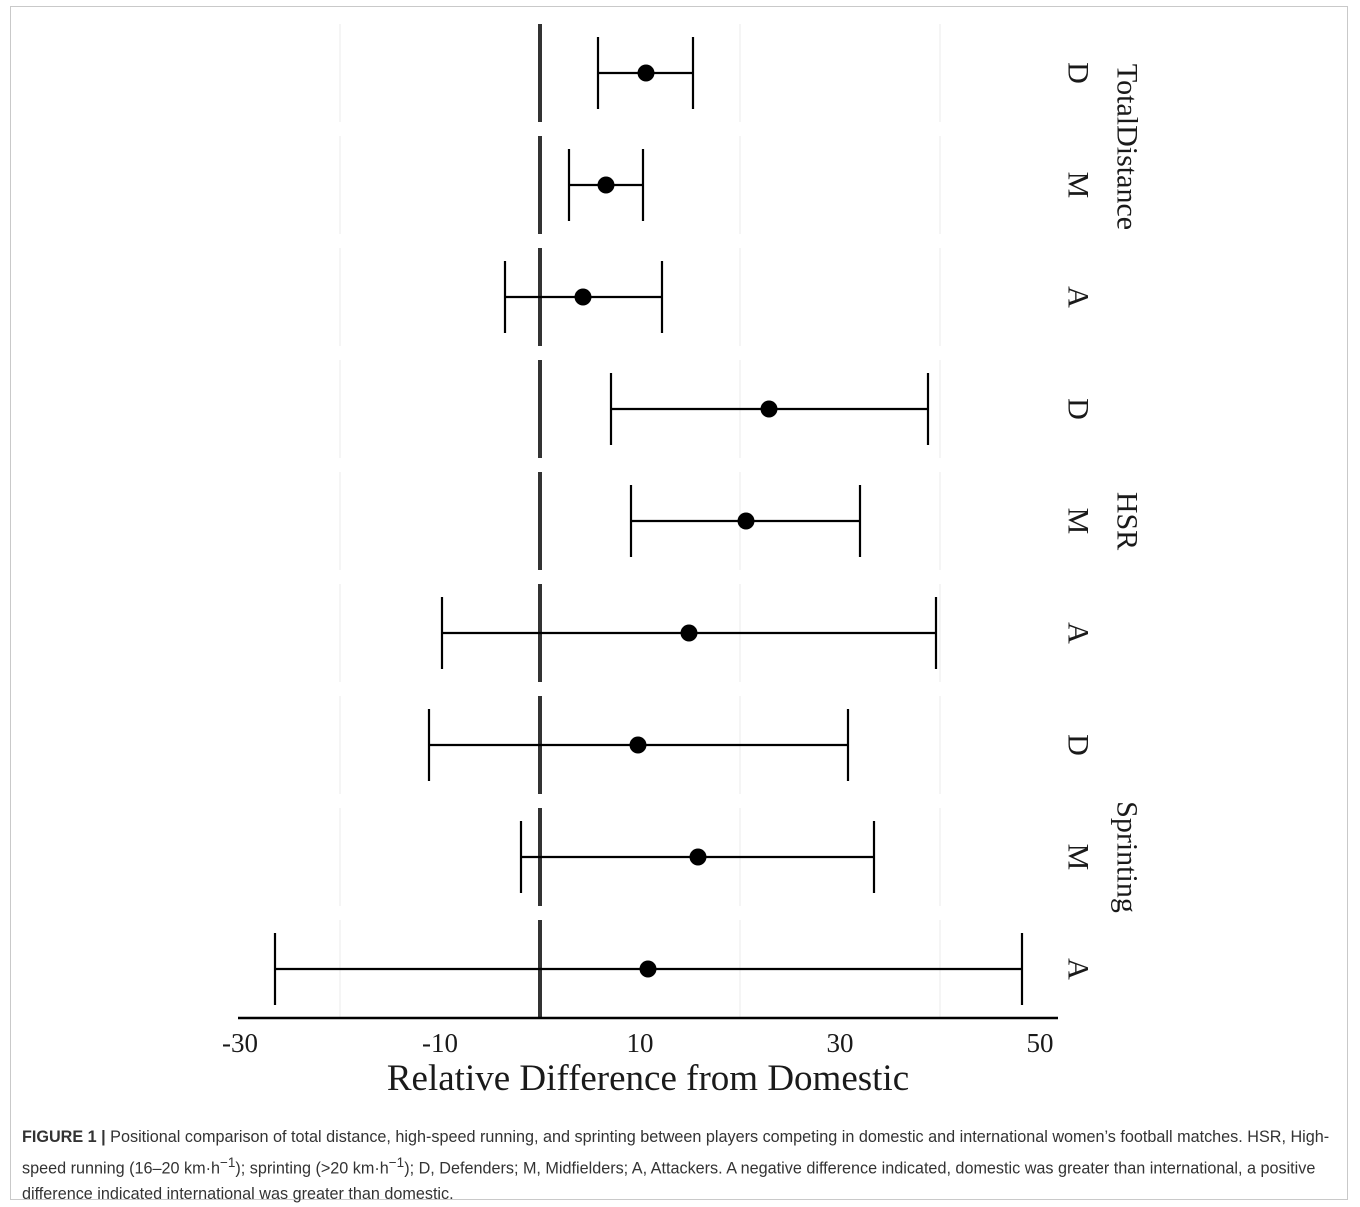 The width and height of the screenshot is (1360, 1207). I want to click on x-tick-label: -10, so click(440, 1043).